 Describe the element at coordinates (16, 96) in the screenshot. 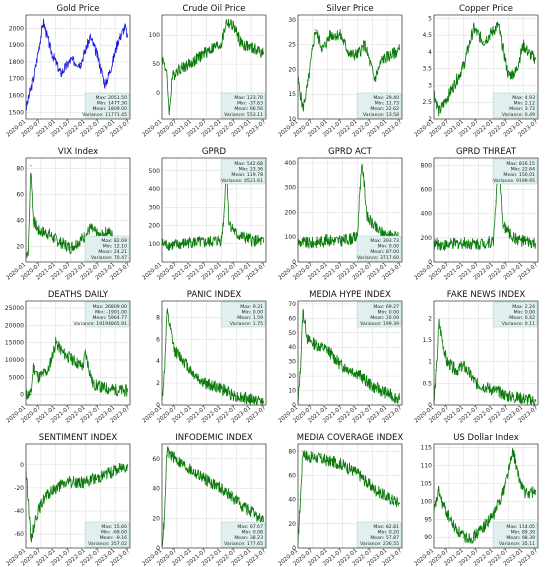

I see `y-tick-label: 1600` at that location.